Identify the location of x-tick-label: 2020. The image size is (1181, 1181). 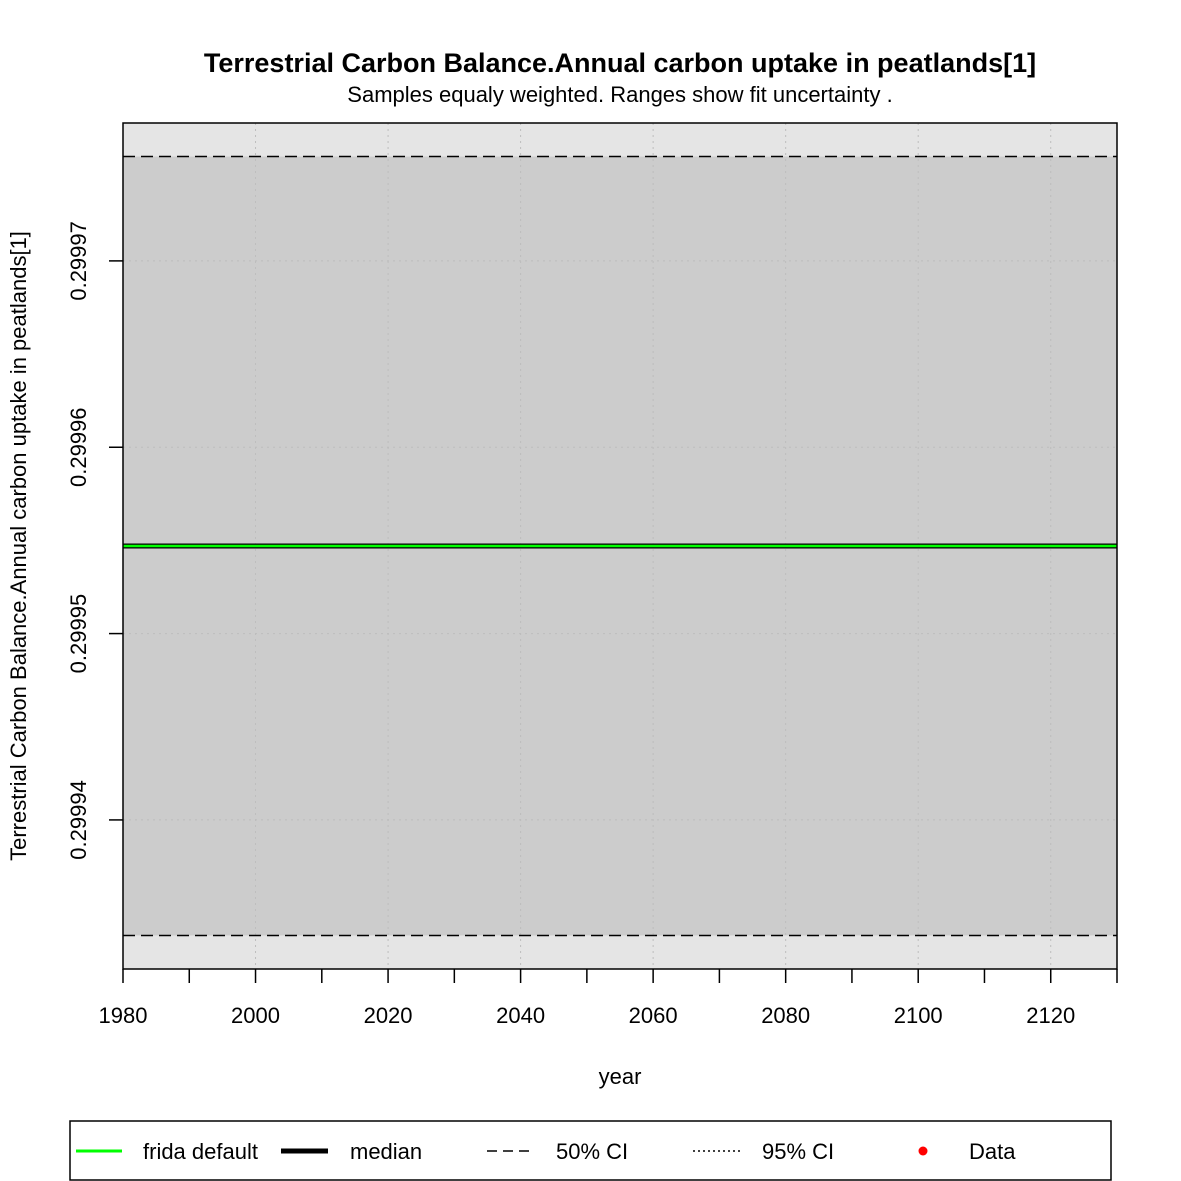
(388, 1015).